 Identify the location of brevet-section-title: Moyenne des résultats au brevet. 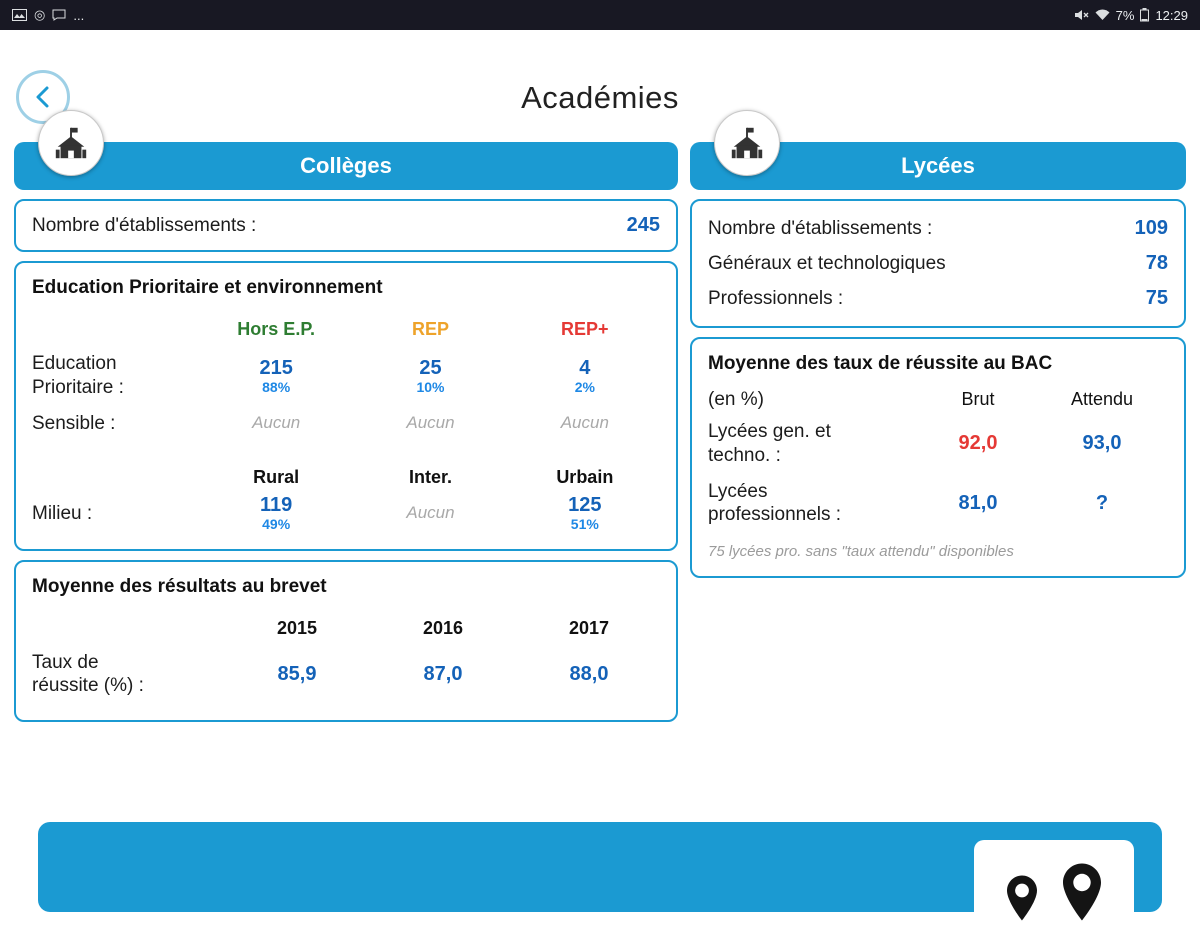
(179, 586).